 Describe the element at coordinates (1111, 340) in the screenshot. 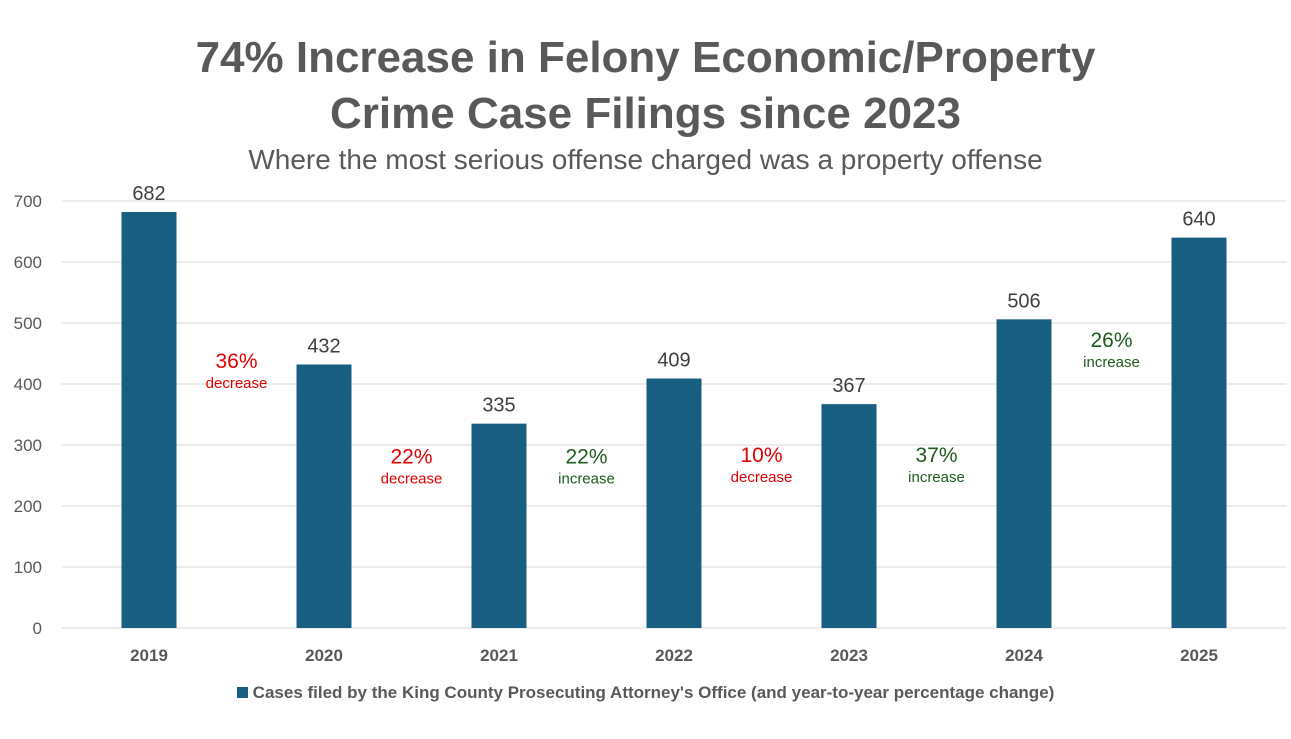

I see `change-percent: 26%` at that location.